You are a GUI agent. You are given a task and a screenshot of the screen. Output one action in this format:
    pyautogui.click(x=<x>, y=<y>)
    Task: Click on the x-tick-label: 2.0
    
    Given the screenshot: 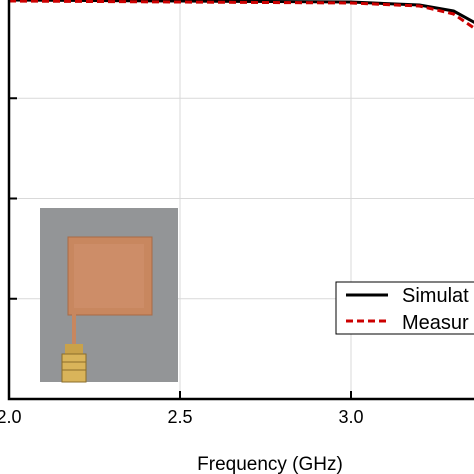 What is the action you would take?
    pyautogui.click(x=11, y=417)
    